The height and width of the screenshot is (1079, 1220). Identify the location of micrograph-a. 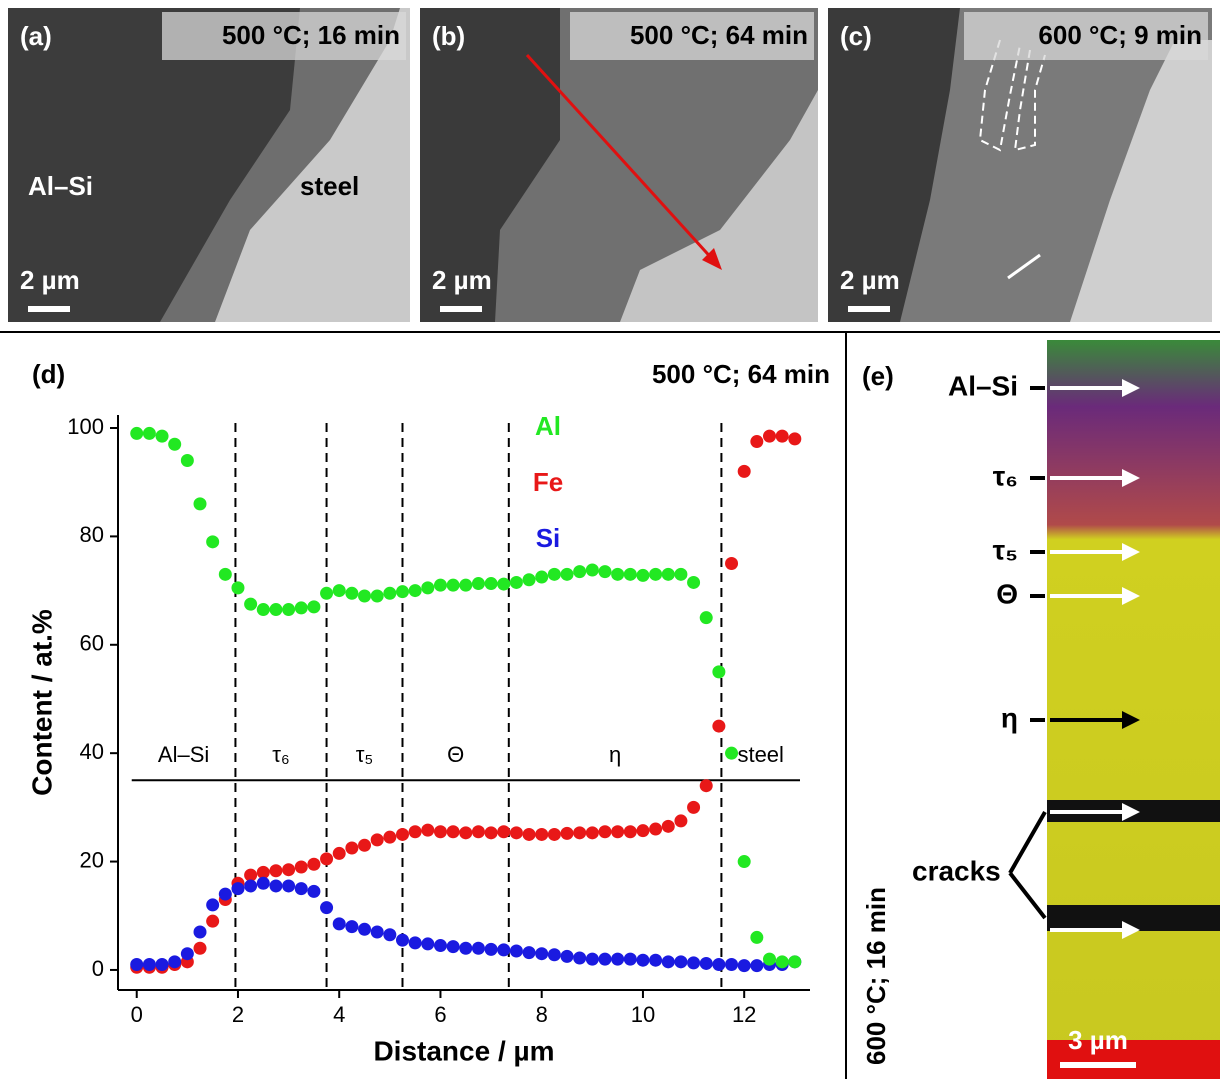
(209, 165).